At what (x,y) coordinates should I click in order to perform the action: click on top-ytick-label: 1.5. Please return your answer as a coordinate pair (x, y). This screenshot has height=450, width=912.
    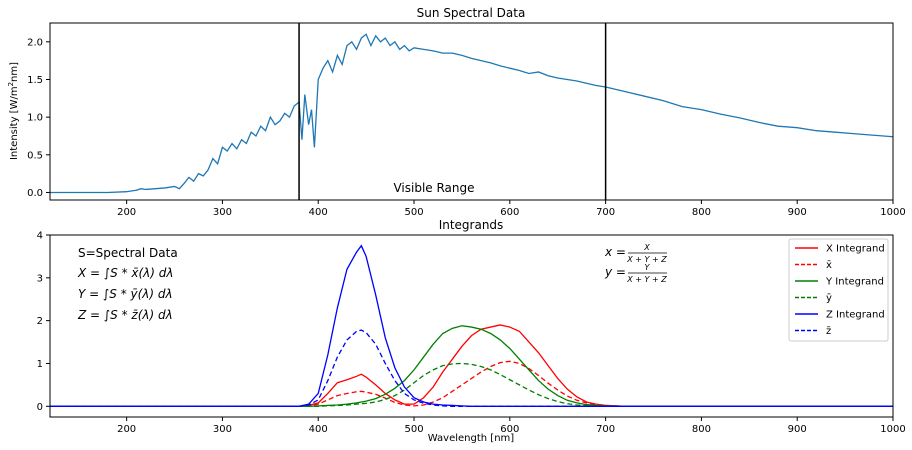
    Looking at the image, I should click on (35, 80).